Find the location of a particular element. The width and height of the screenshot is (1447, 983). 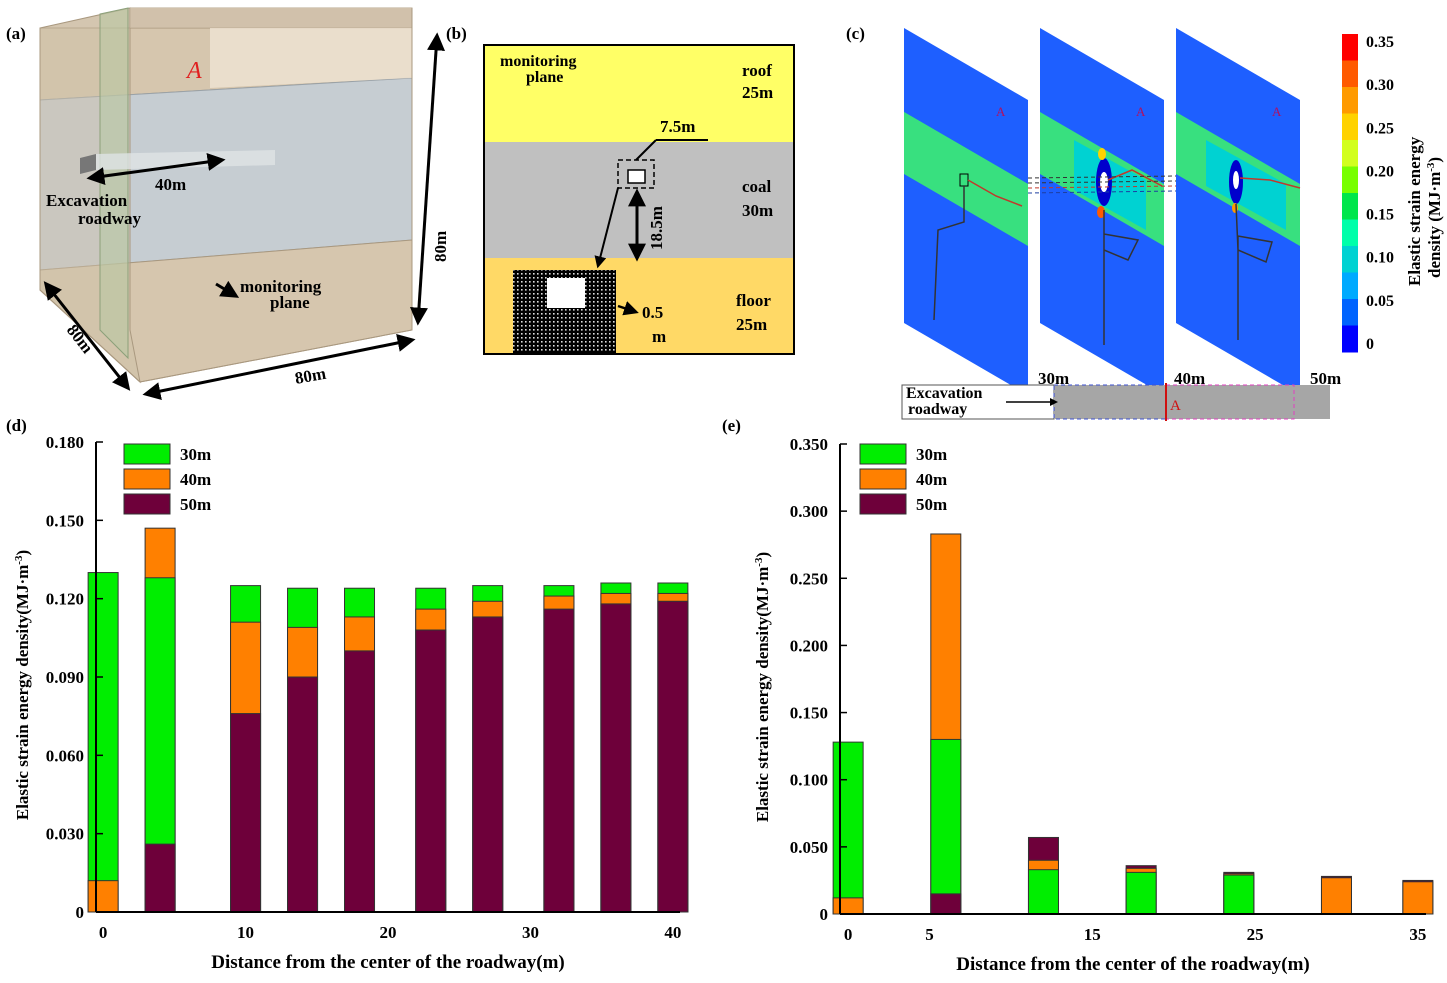

back-highlight is located at coordinates (311, 58).